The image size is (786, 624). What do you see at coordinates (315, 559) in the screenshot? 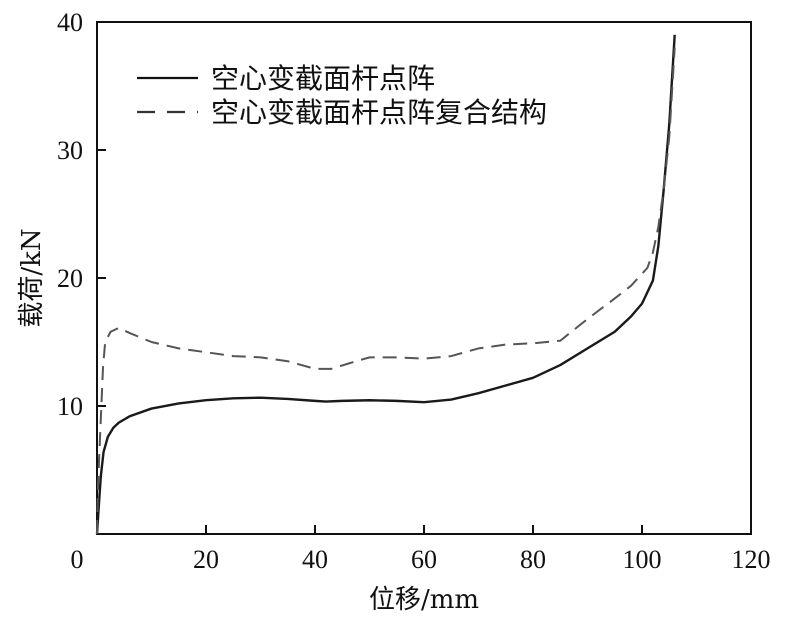
I see `x-tick-label: 40` at bounding box center [315, 559].